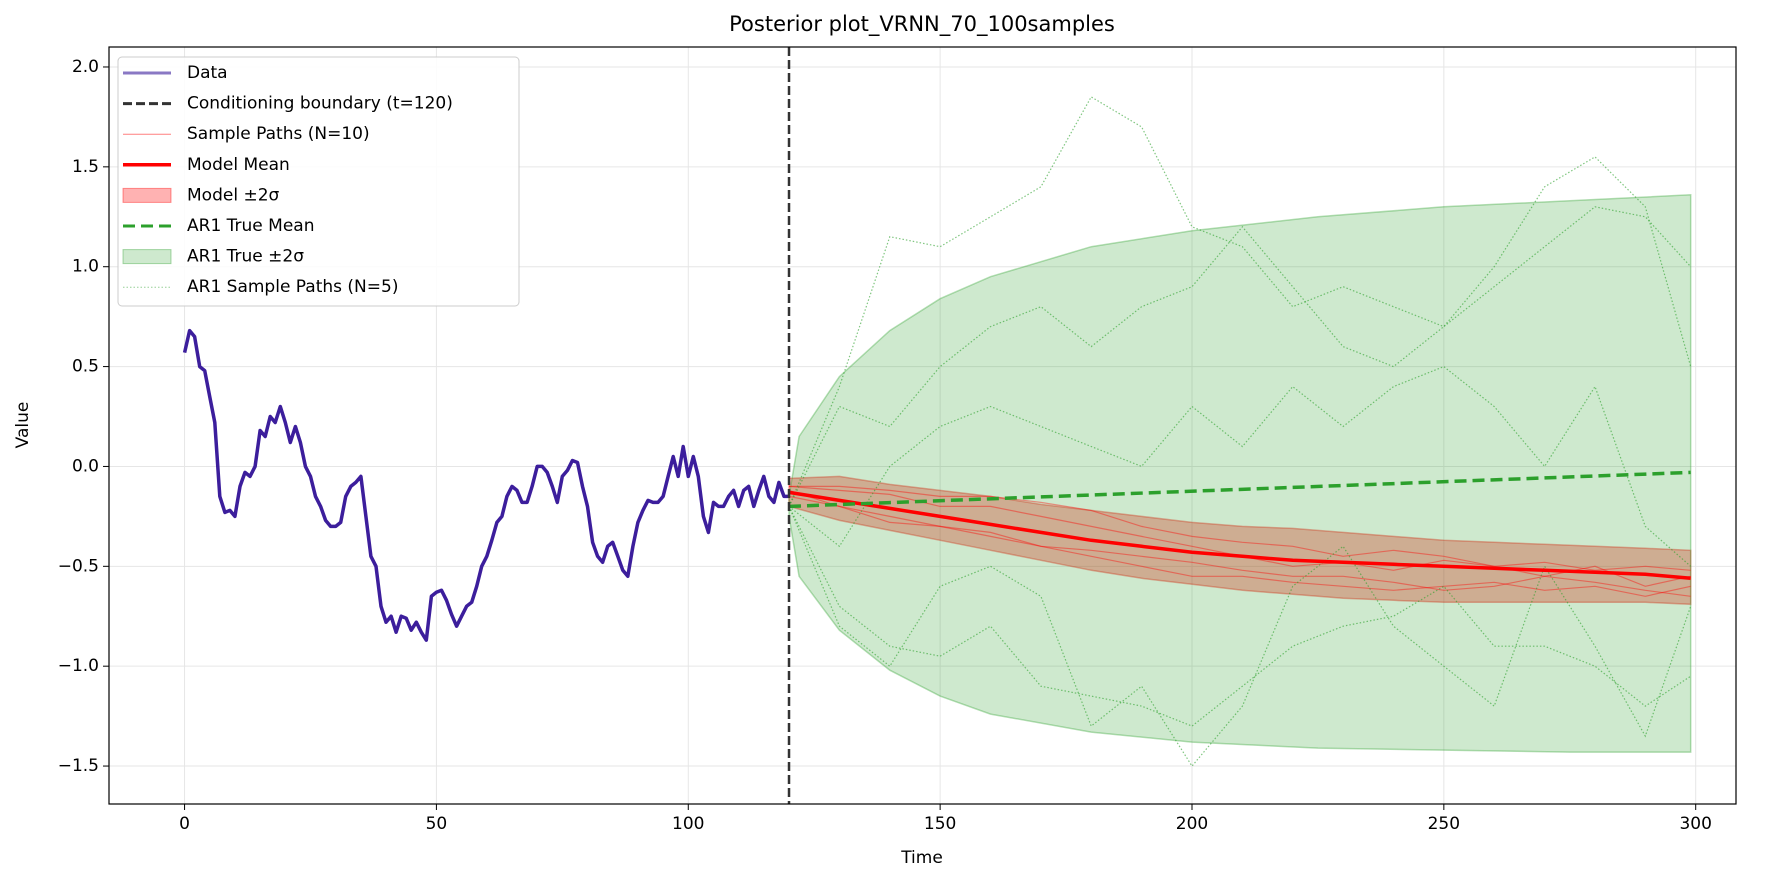  Describe the element at coordinates (1695, 824) in the screenshot. I see `x-tick-label: 300` at that location.